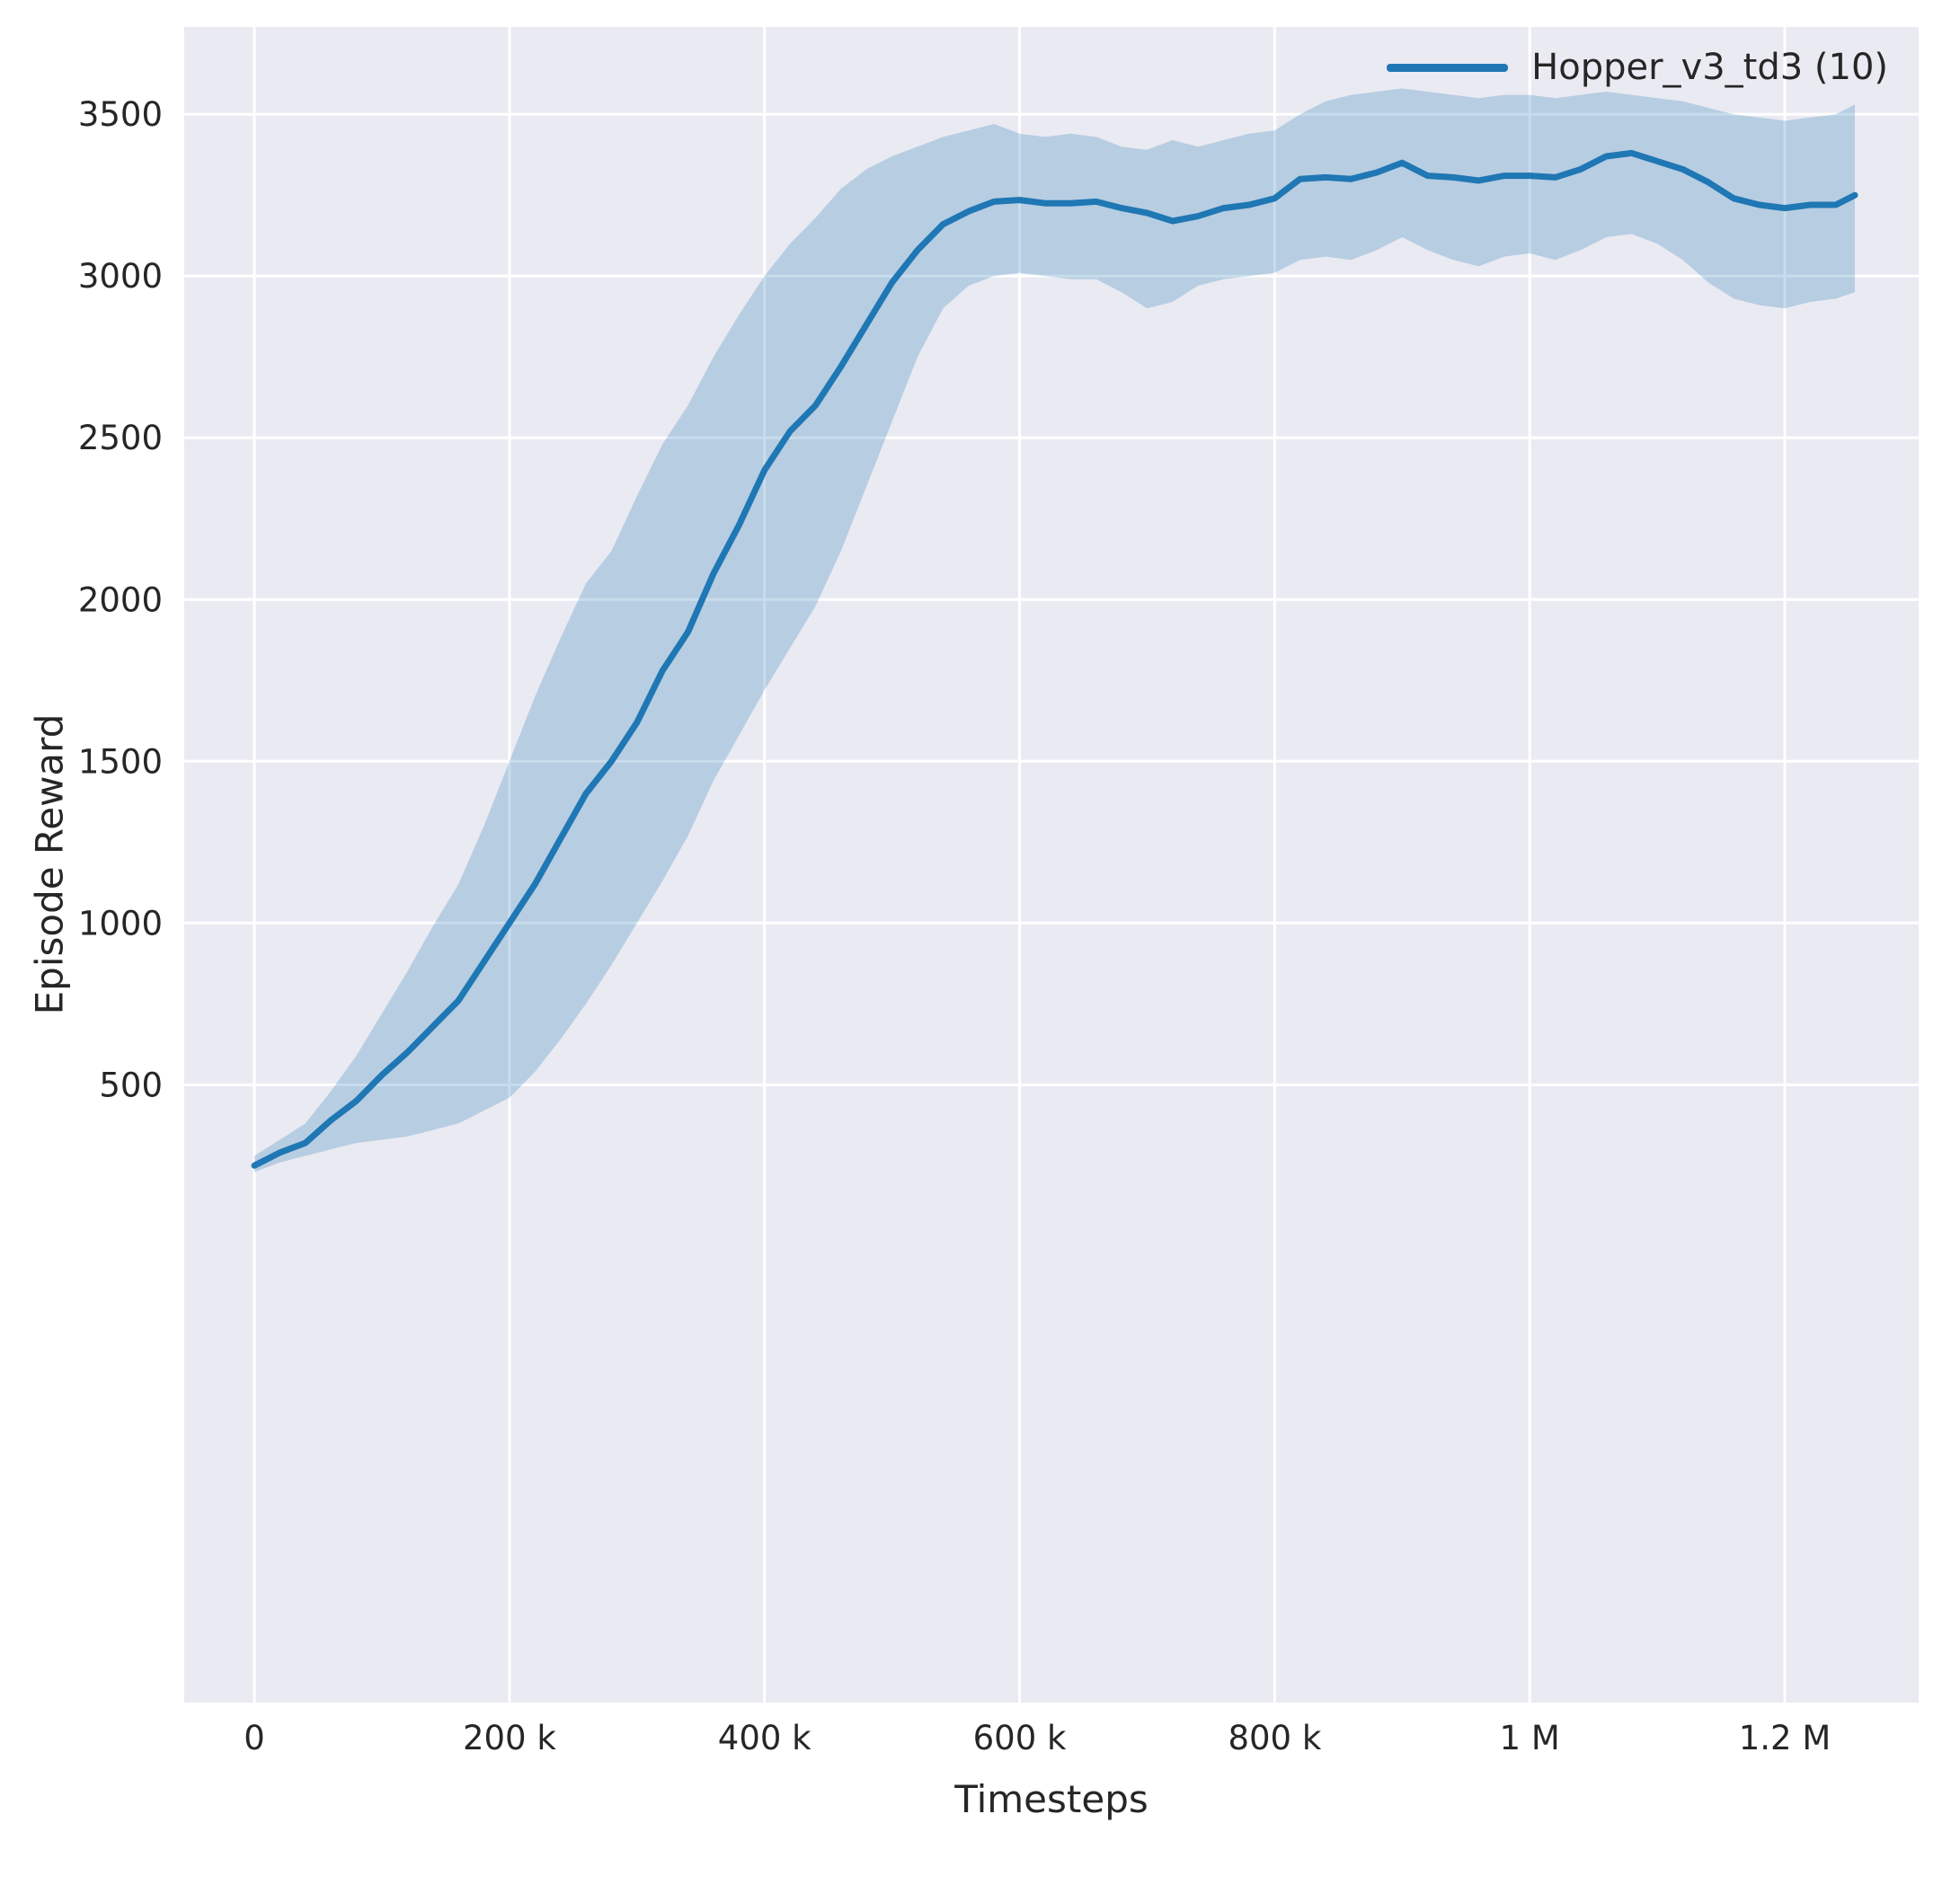 The width and height of the screenshot is (1960, 1885). Describe the element at coordinates (765, 1738) in the screenshot. I see `x-tick-label: 400 k` at that location.